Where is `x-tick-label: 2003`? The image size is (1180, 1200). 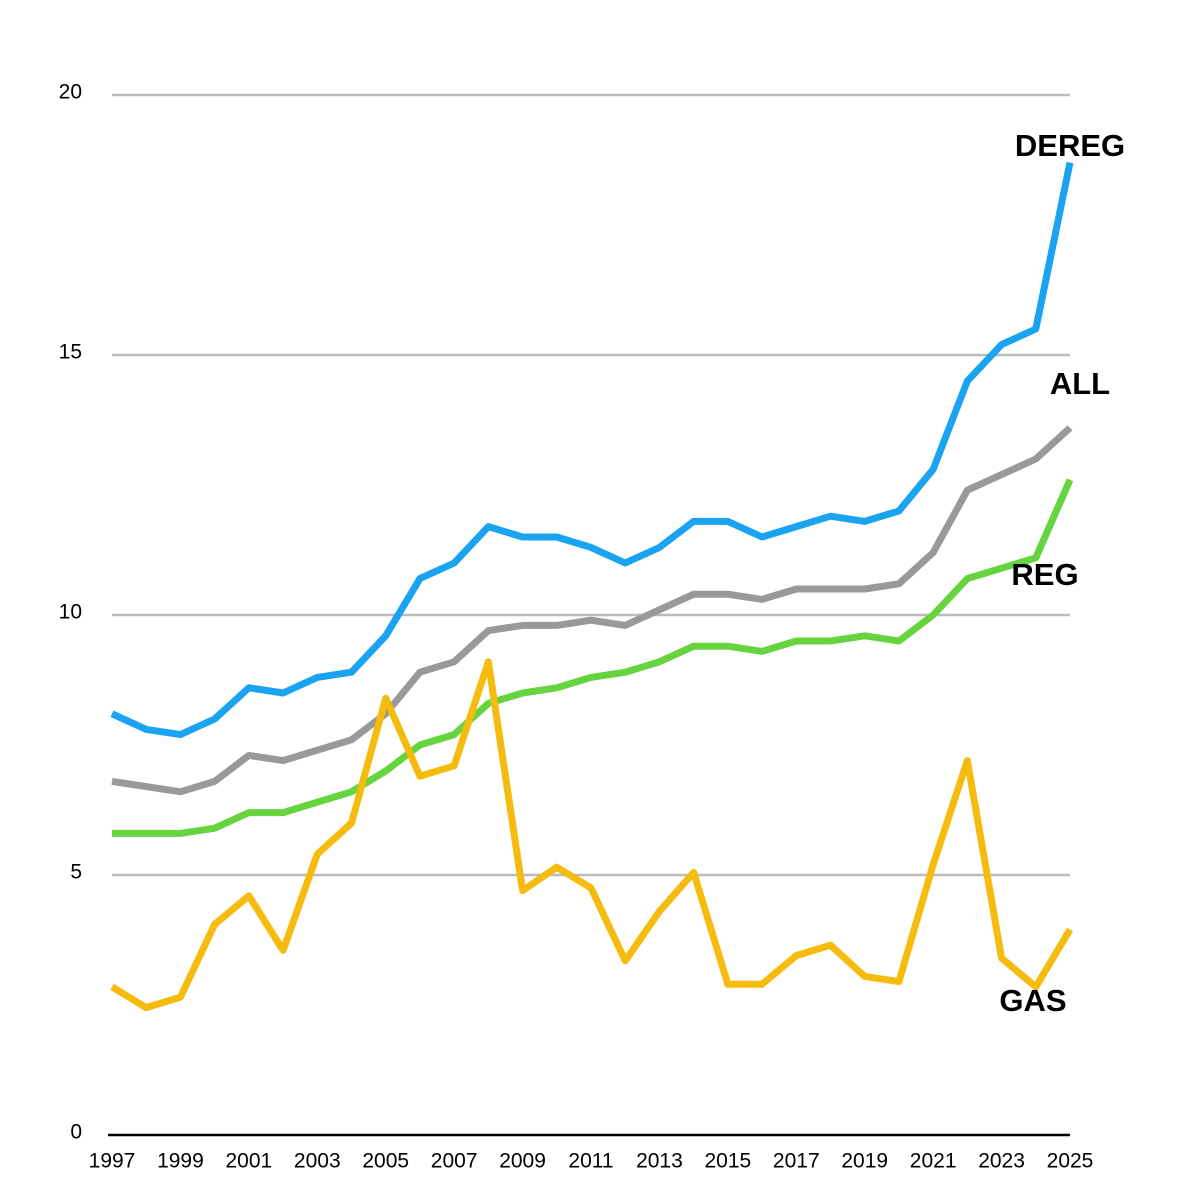 x-tick-label: 2003 is located at coordinates (317, 1161).